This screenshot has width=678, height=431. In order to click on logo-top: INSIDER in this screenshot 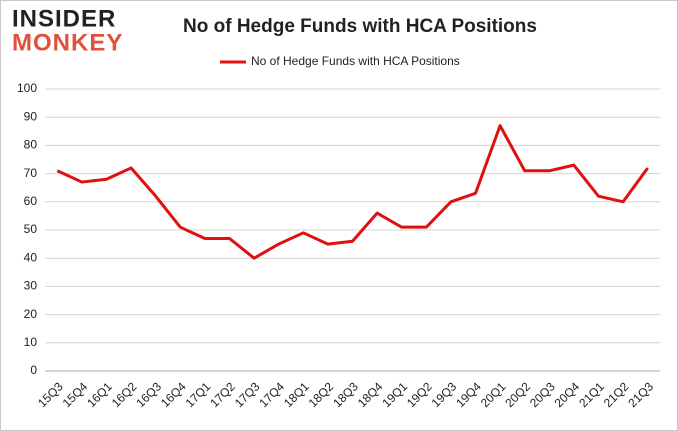, I will do `click(64, 18)`.